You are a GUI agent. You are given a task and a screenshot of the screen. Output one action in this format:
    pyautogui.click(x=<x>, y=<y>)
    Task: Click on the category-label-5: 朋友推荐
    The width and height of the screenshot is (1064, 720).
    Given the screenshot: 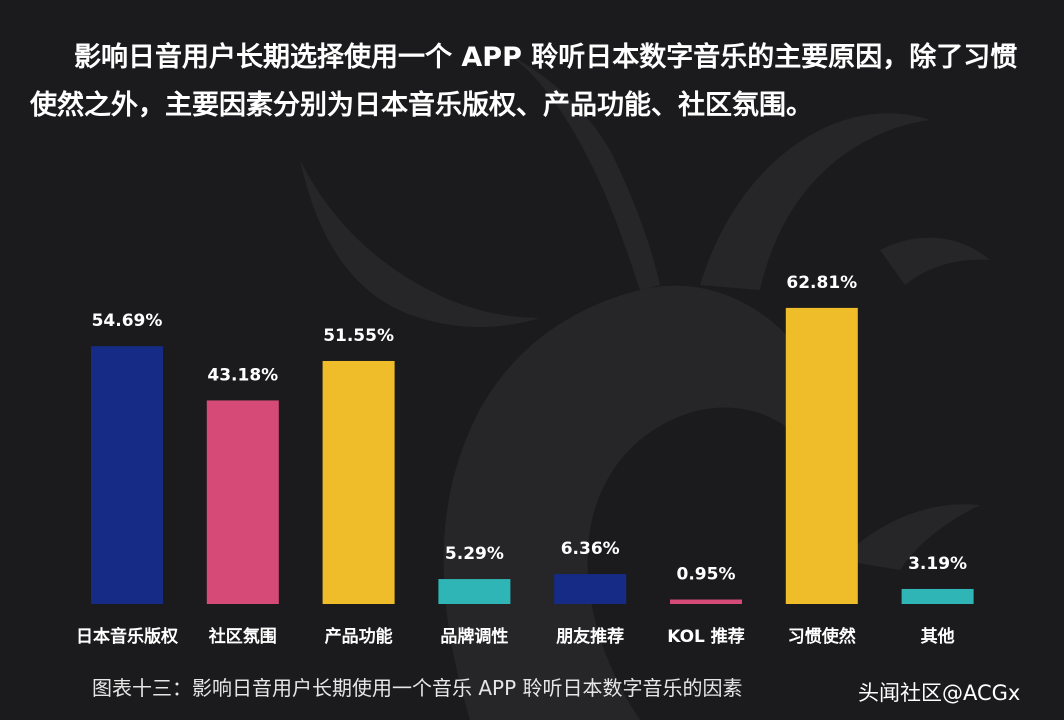 What is the action you would take?
    pyautogui.click(x=590, y=636)
    